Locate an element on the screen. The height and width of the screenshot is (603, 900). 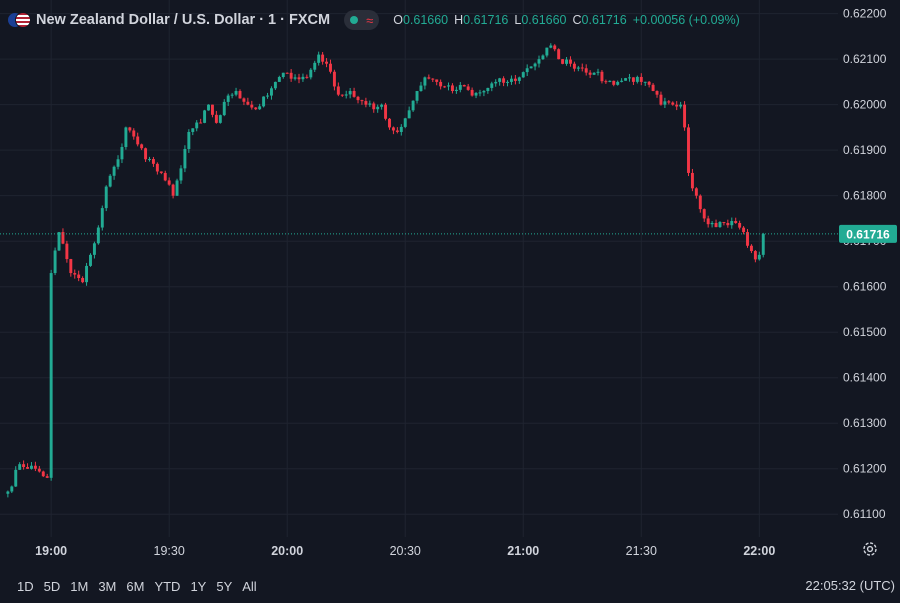
range-1m: 1M is located at coordinates (79, 586).